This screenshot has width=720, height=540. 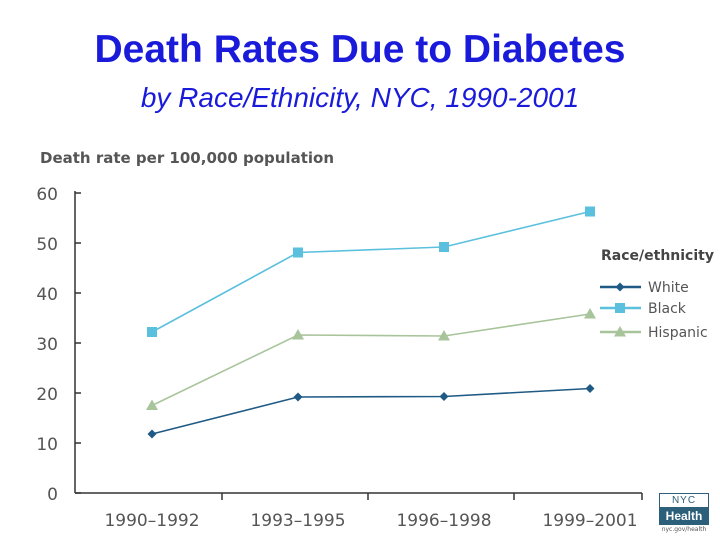 I want to click on y-tick-label: 20, so click(x=47, y=395).